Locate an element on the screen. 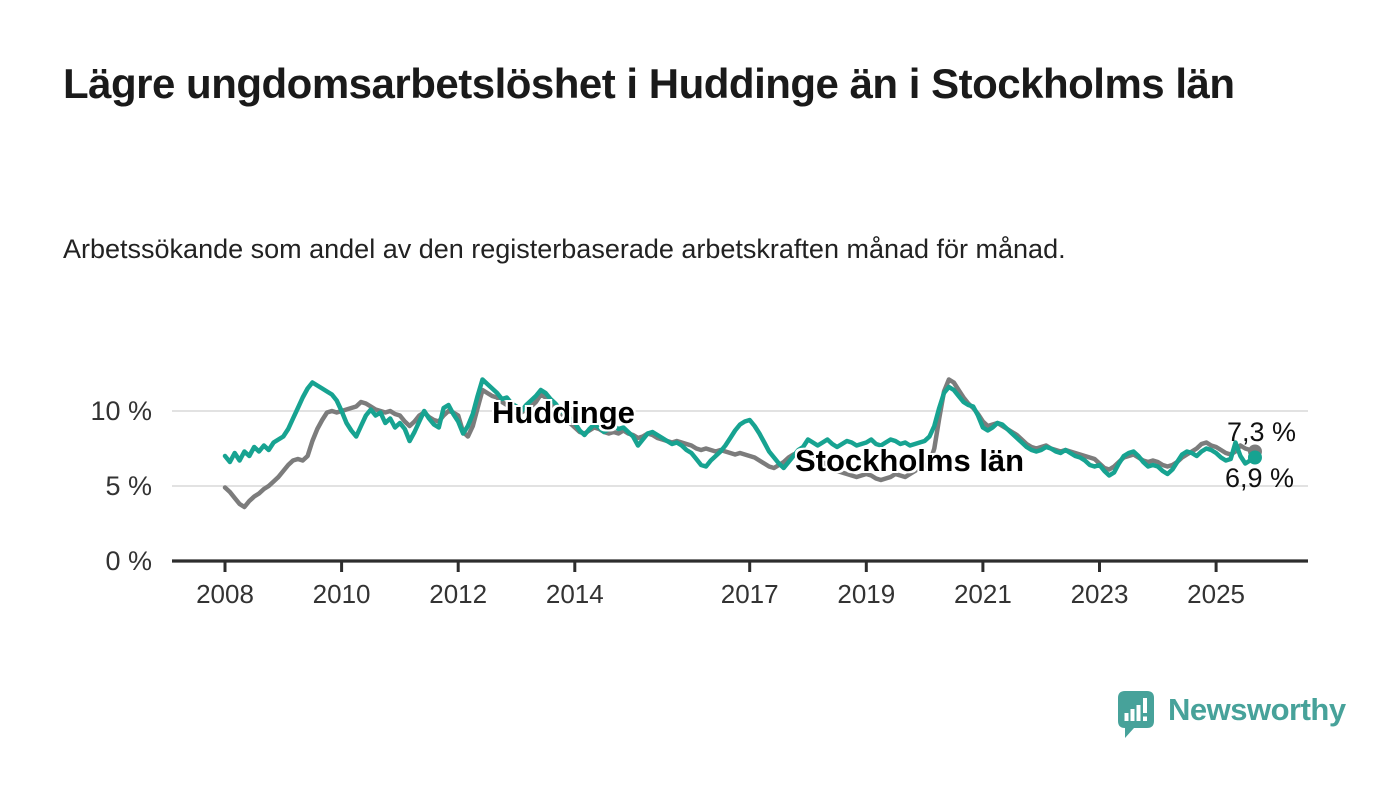  x-tick-label: 2008 is located at coordinates (225, 594).